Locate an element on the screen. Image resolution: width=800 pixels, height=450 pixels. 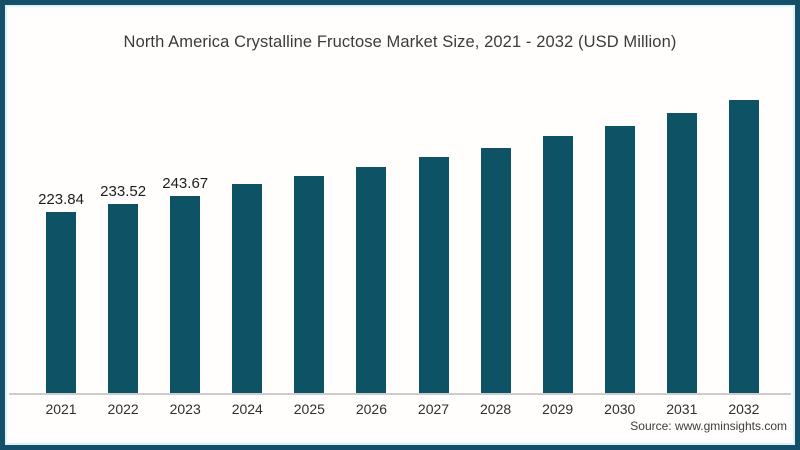
bar-column-2022: 233.52 is located at coordinates (123, 239).